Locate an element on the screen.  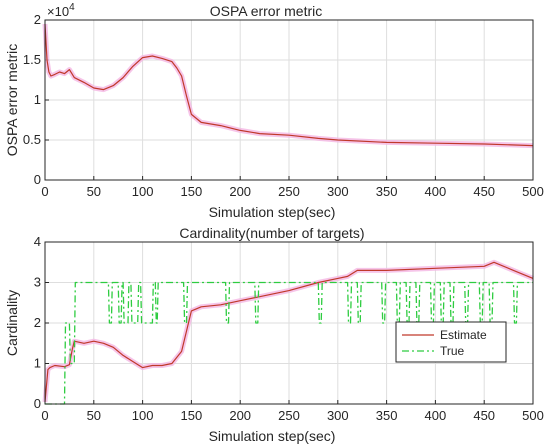
ospa-chart-y-tick-label: 0.5 is located at coordinates (32, 139).